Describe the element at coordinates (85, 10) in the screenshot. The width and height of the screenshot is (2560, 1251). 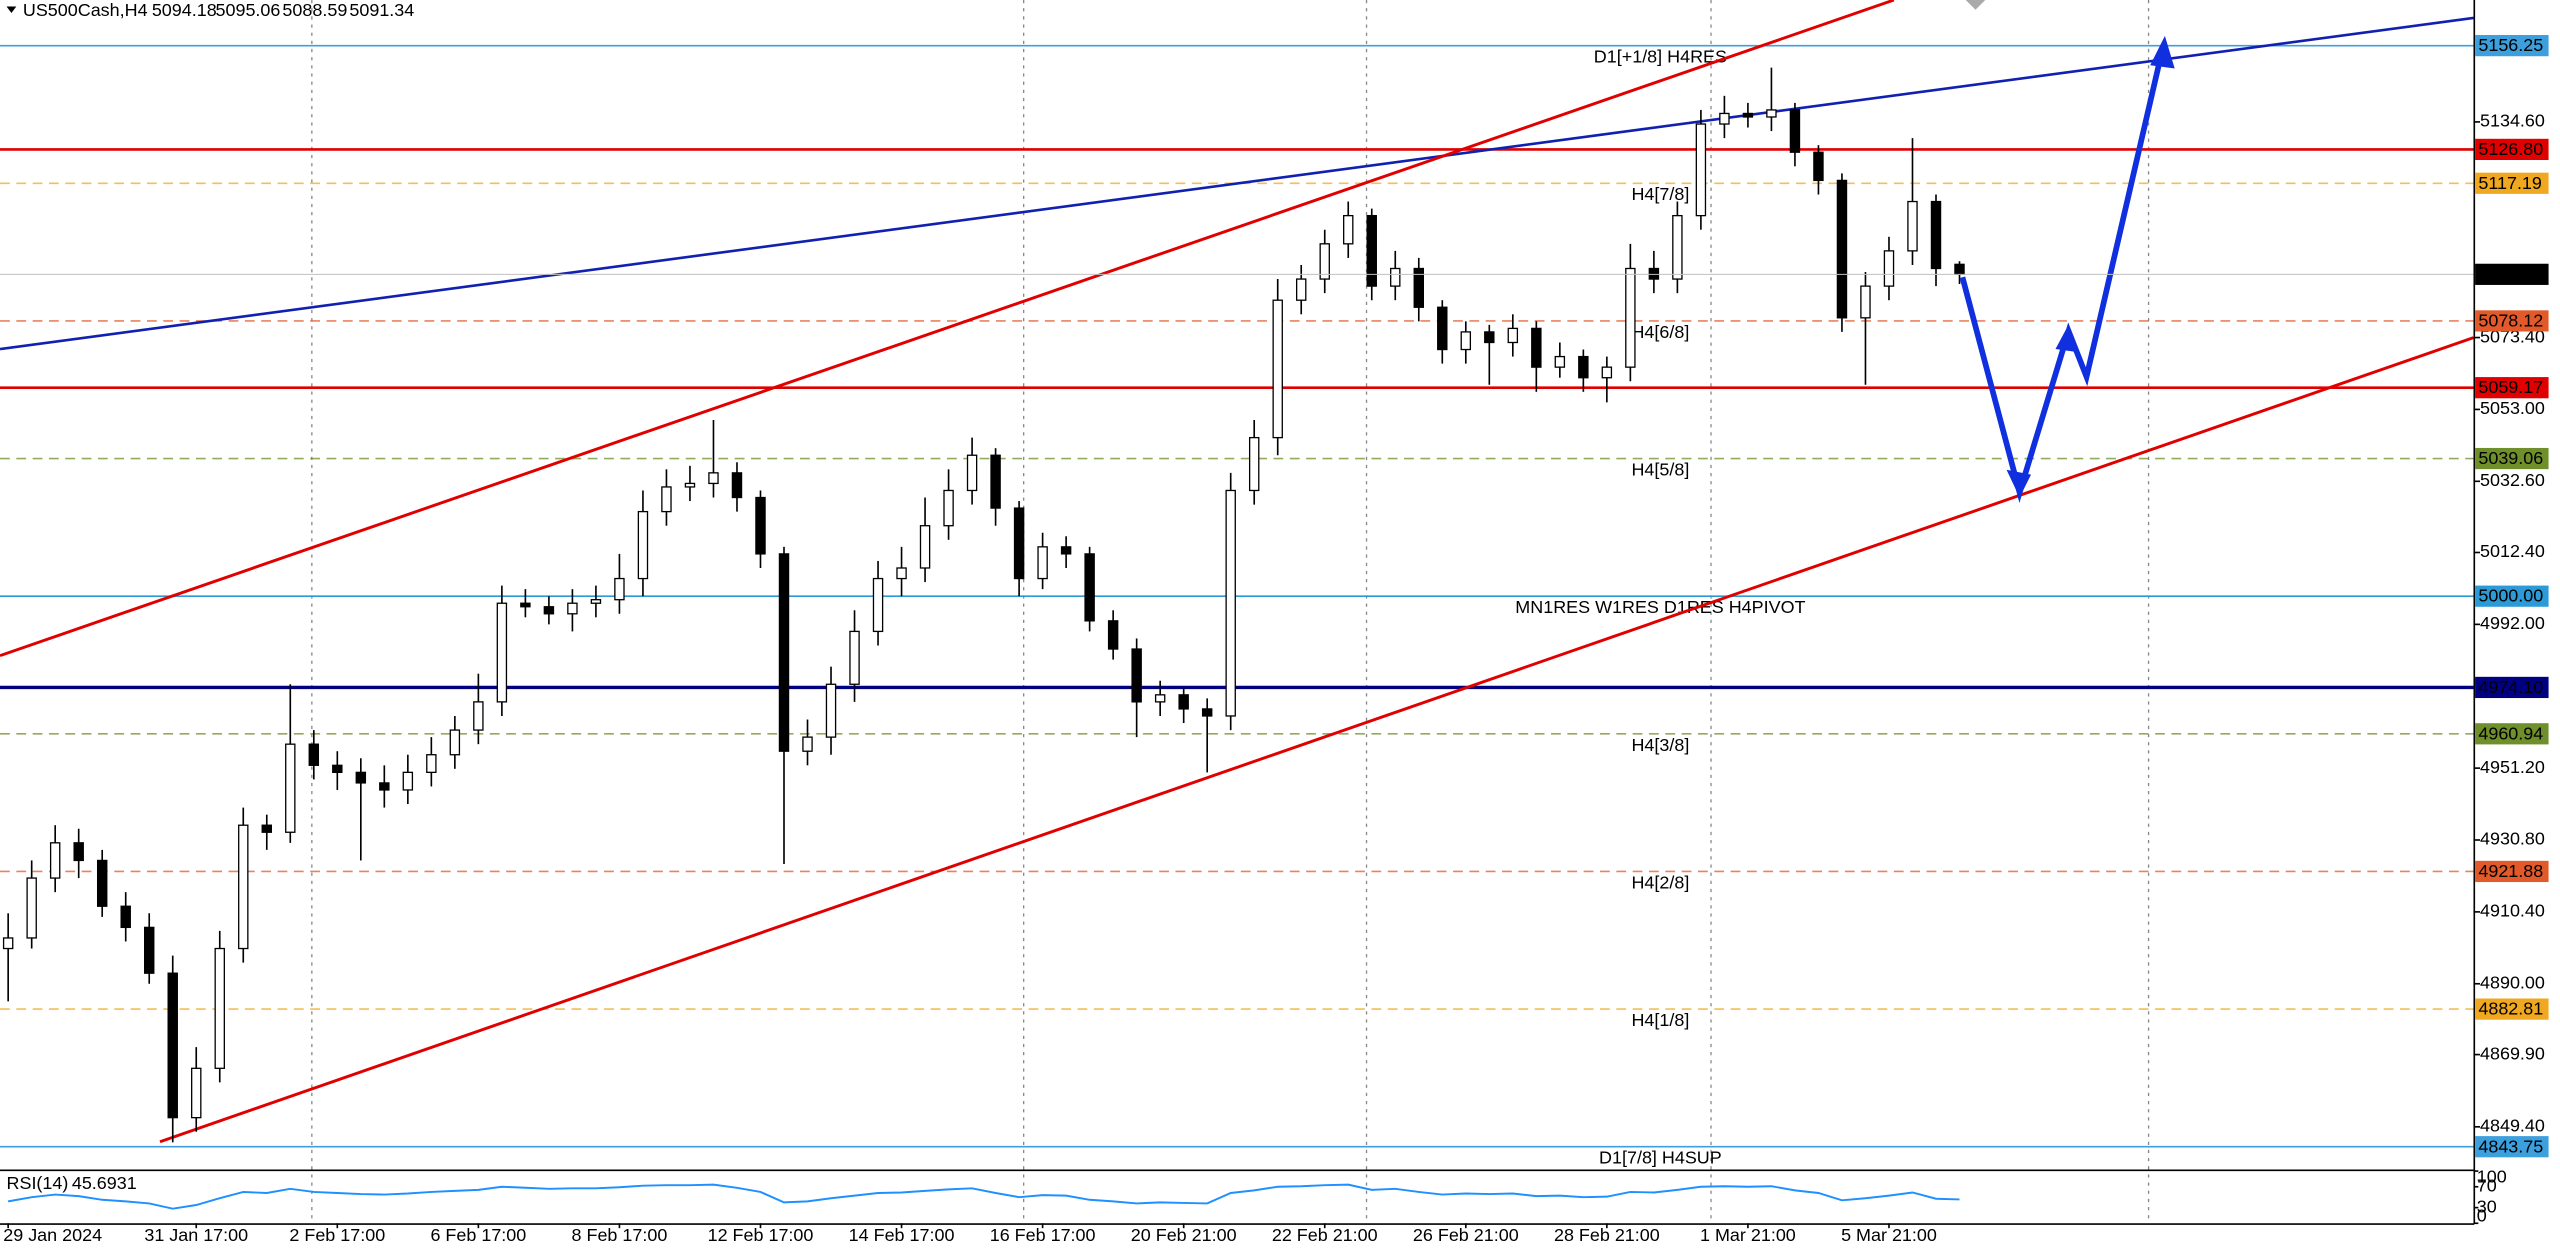
I see `symbol: US500Cash,H4` at that location.